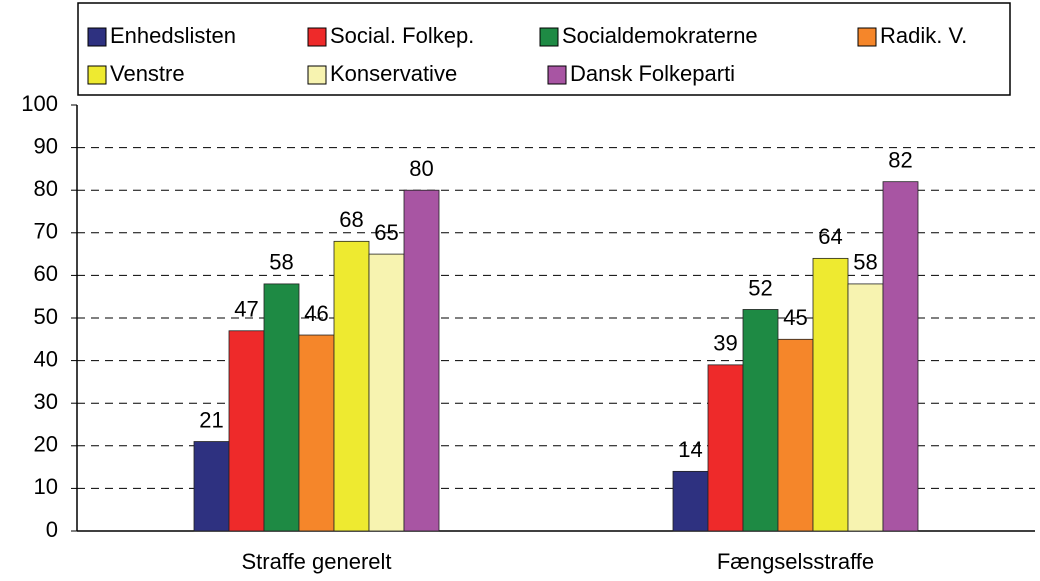 This screenshot has height=581, width=1040. What do you see at coordinates (402, 35) in the screenshot?
I see `legend-label: Social. Folkep.` at bounding box center [402, 35].